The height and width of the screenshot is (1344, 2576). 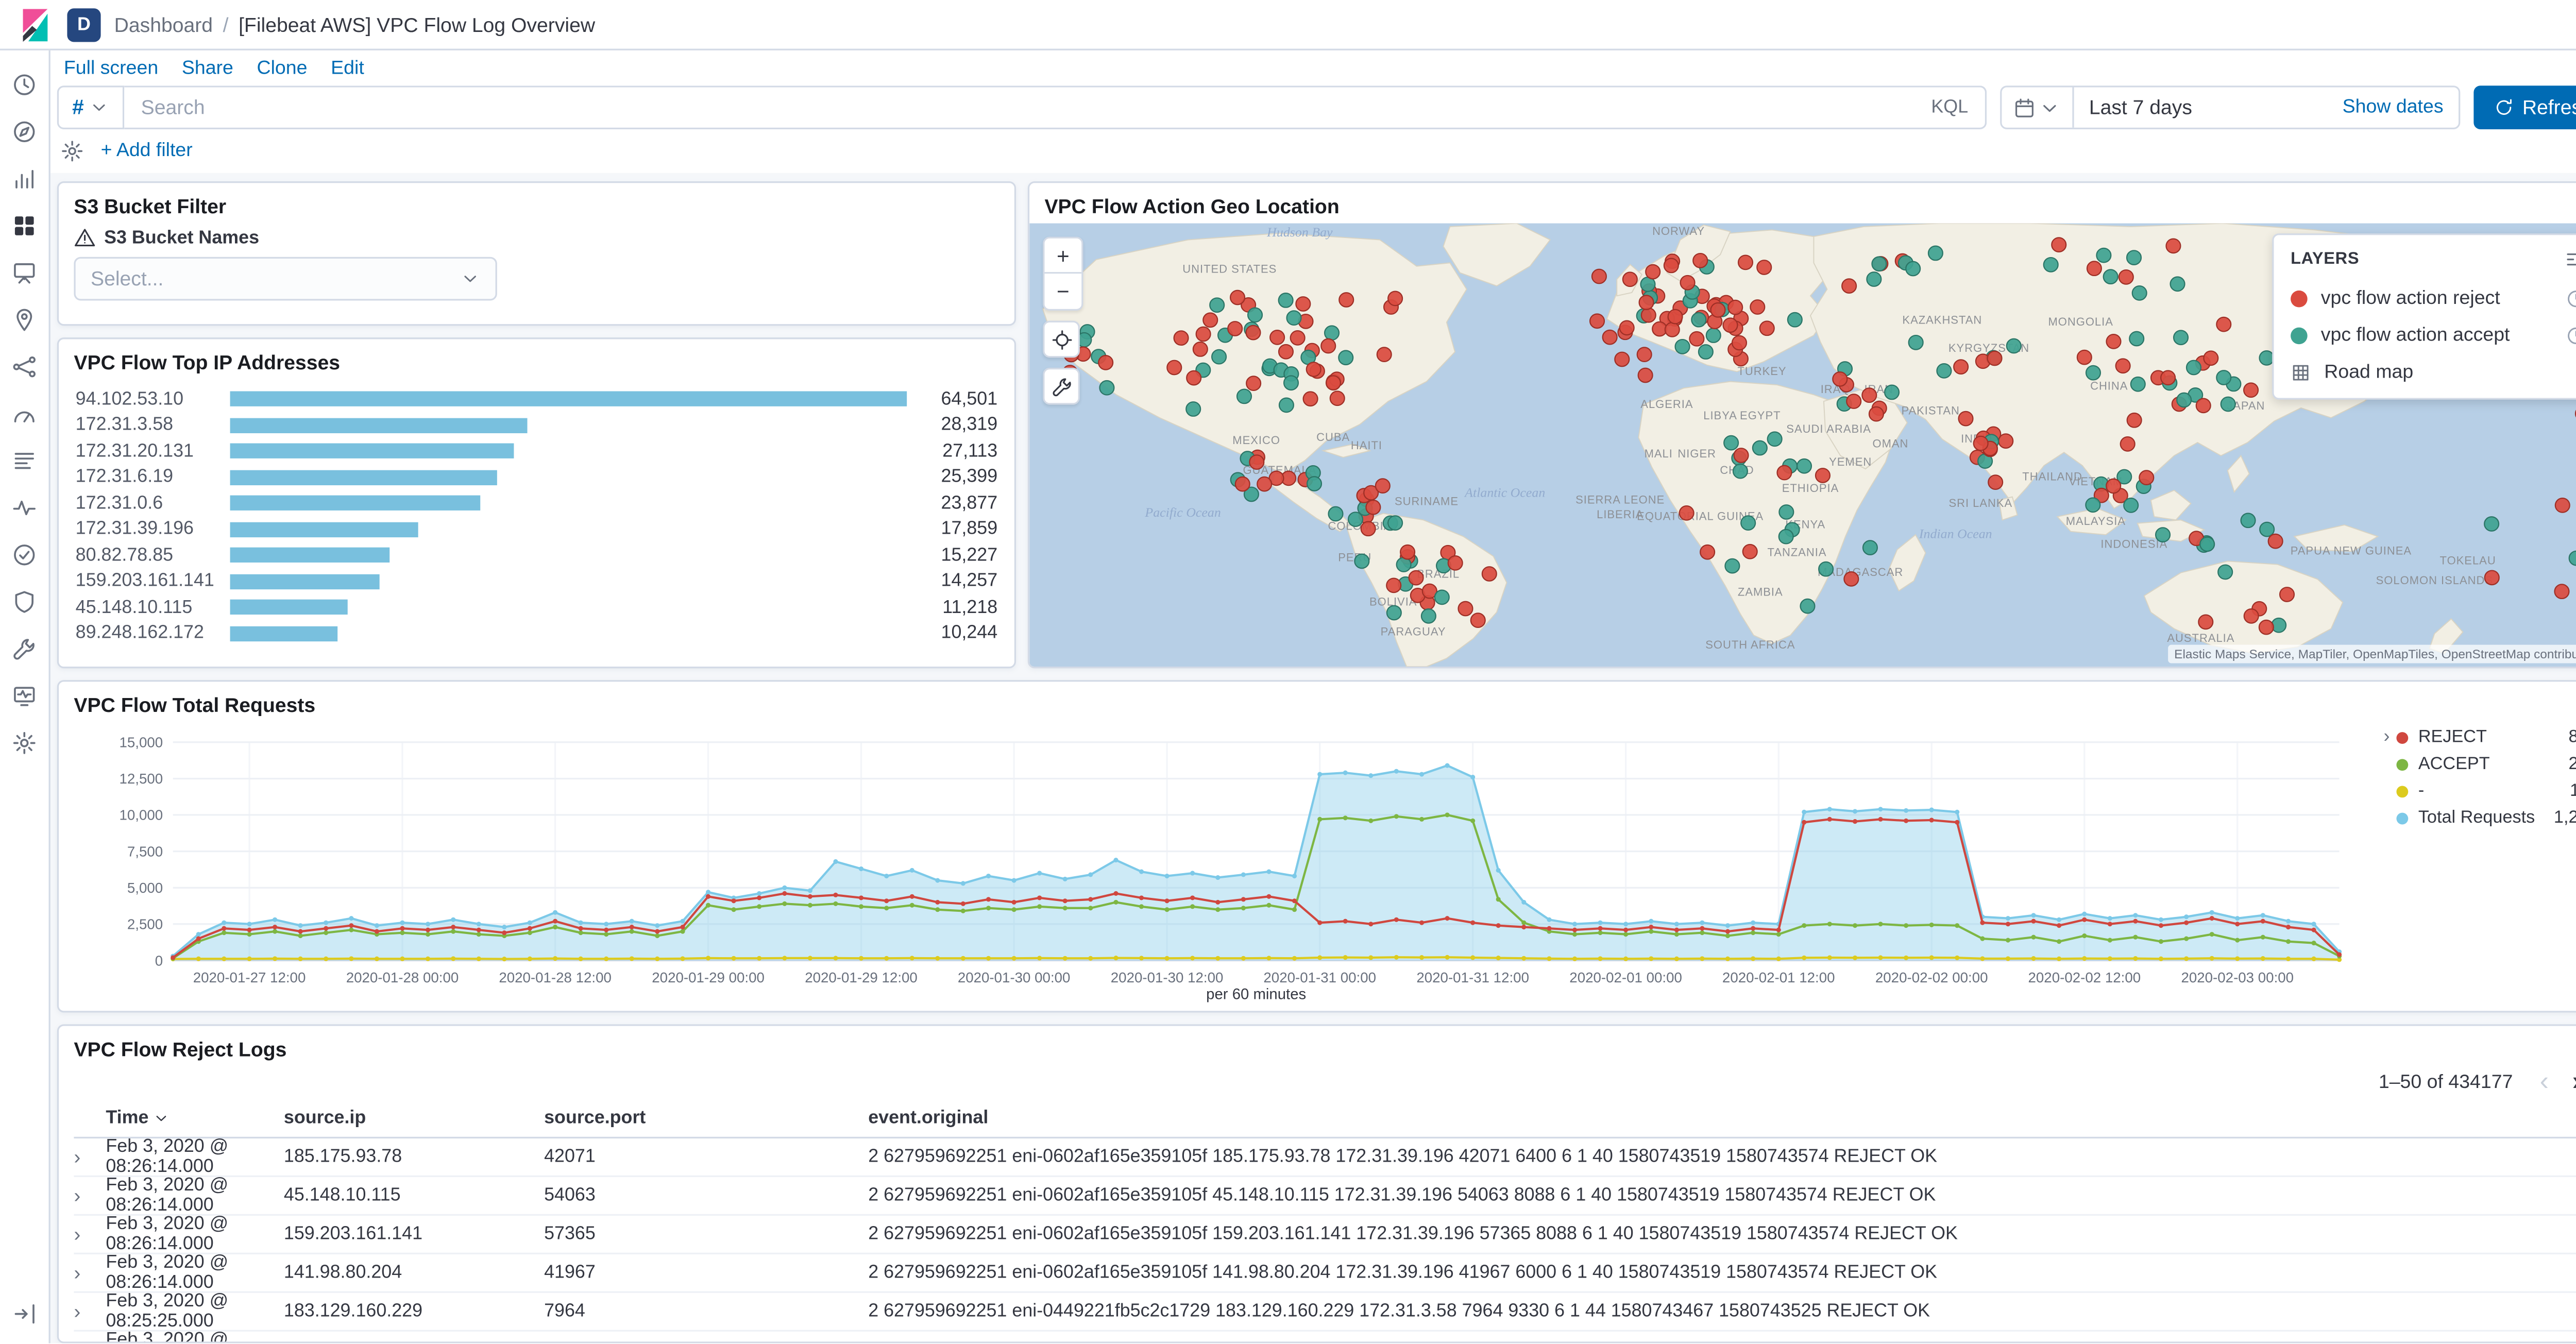 I want to click on menu-link-edit: Edit, so click(x=347, y=69).